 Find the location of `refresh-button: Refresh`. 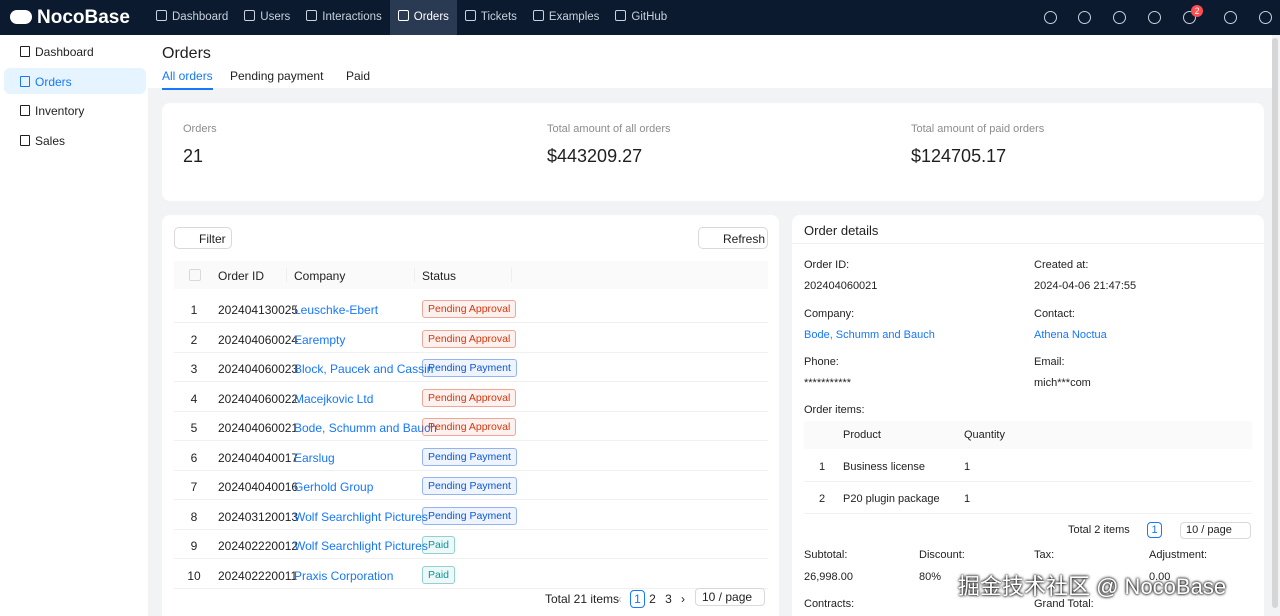

refresh-button: Refresh is located at coordinates (733, 238).